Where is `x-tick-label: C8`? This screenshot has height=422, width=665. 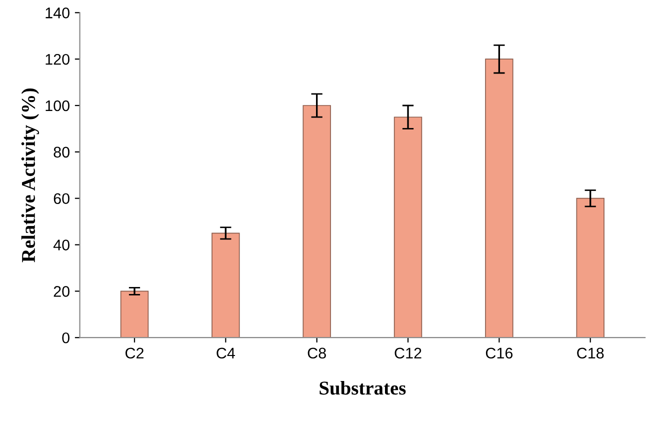
x-tick-label: C8 is located at coordinates (317, 353).